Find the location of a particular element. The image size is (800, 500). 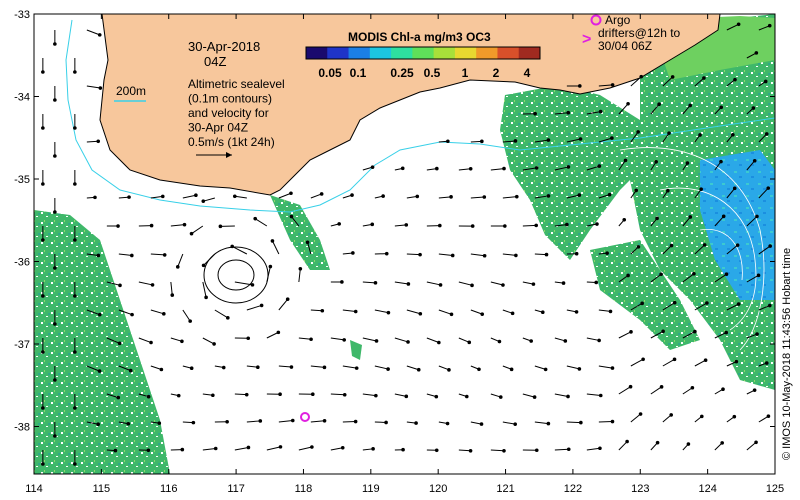

y-tick-label: -36 is located at coordinates (22, 263).